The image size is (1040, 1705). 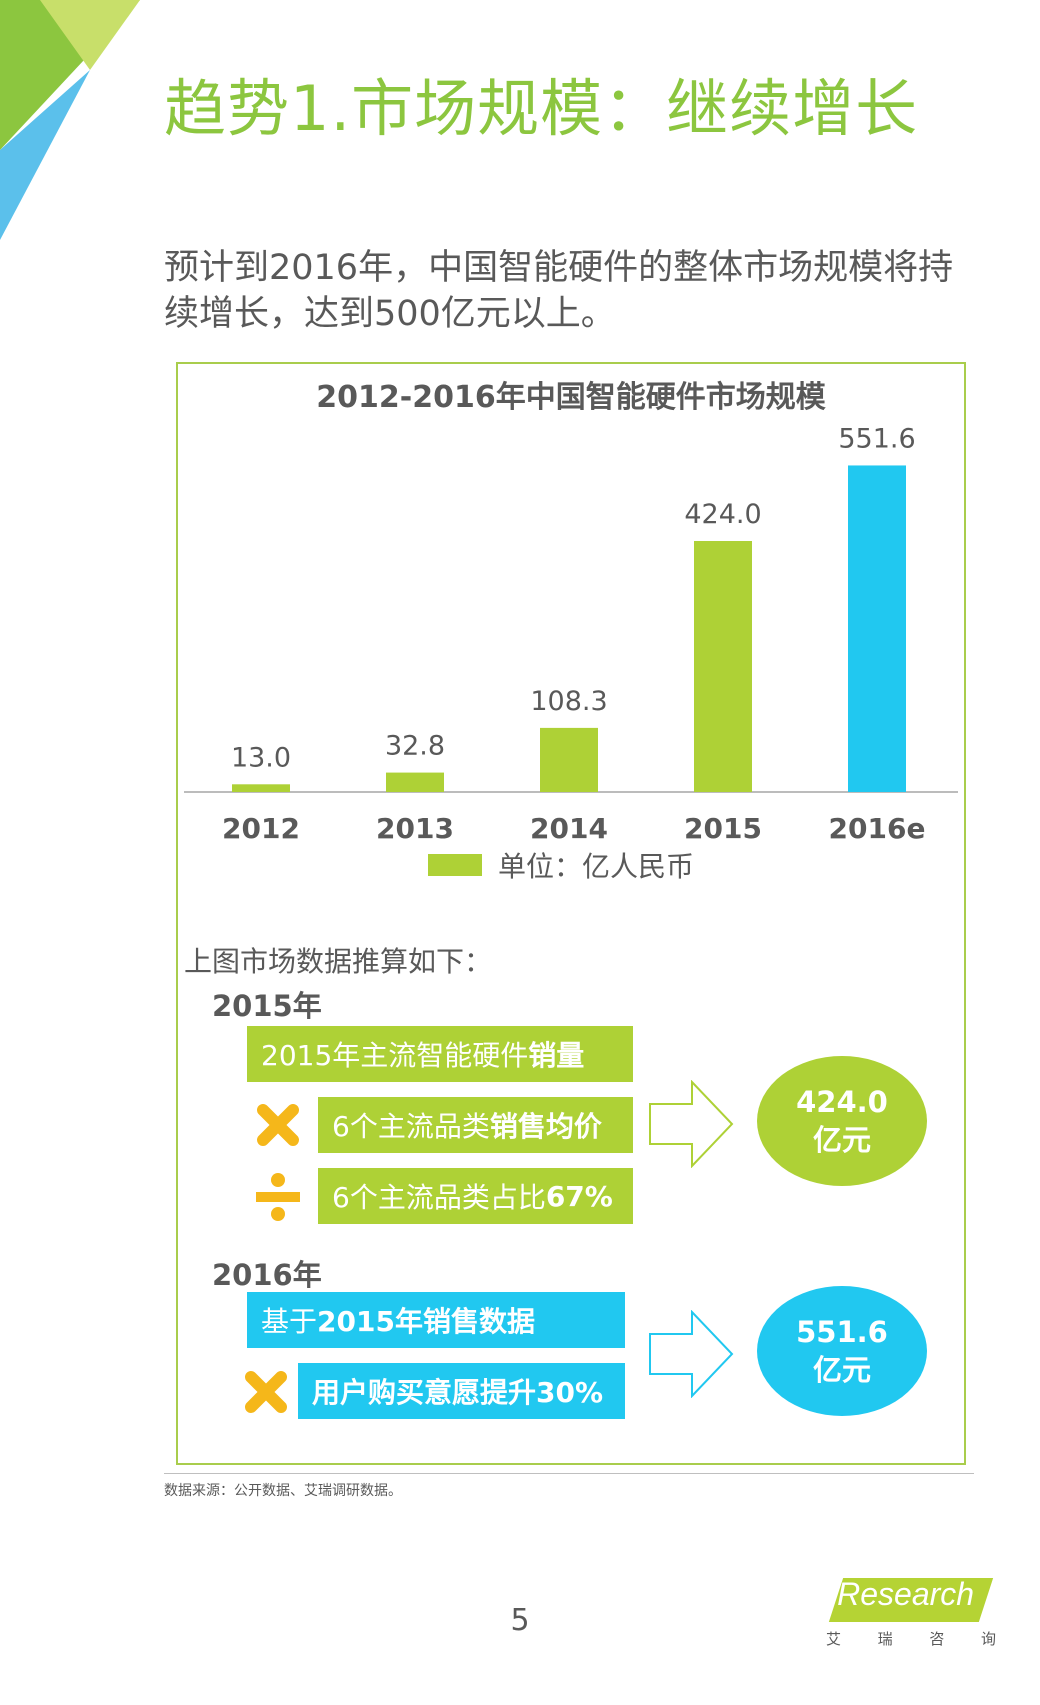 What do you see at coordinates (283, 1491) in the screenshot?
I see `data-source: 数据来源：公开数据、艾瑞调研数据。` at bounding box center [283, 1491].